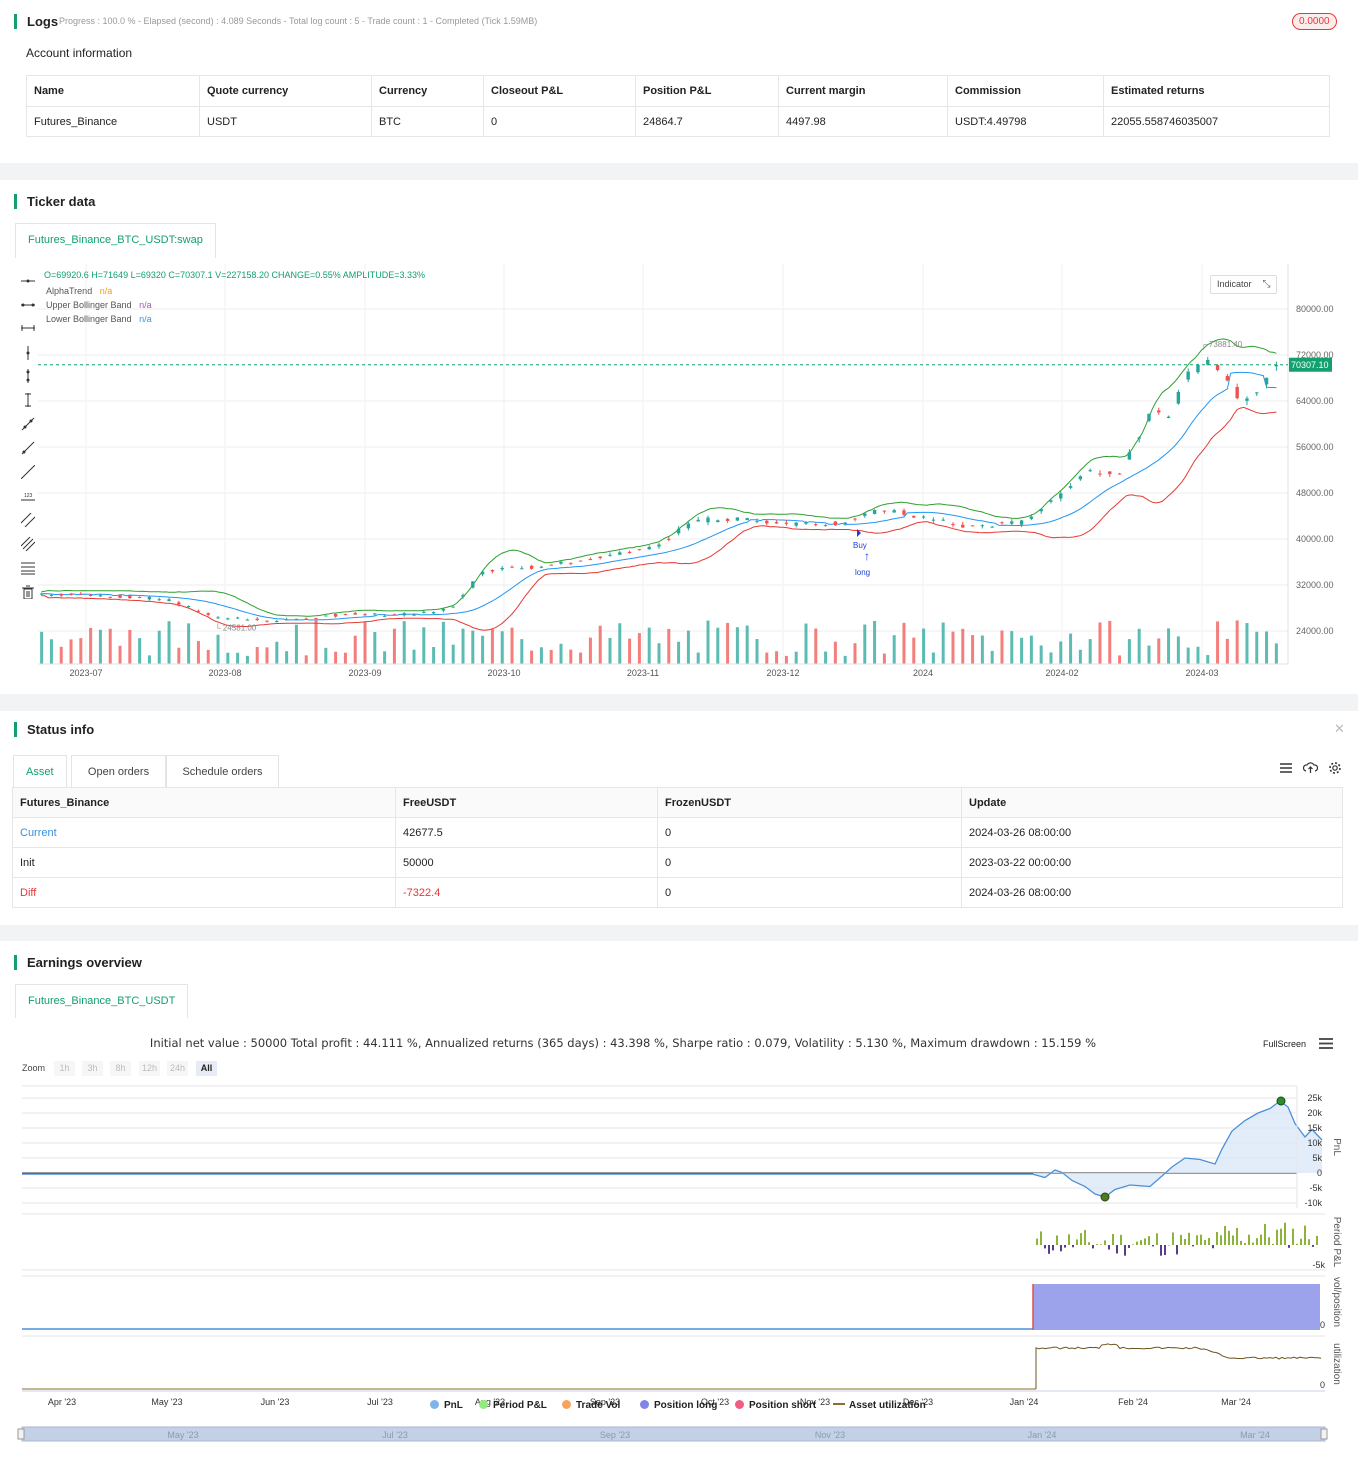 The width and height of the screenshot is (1358, 1465). What do you see at coordinates (1243, 284) in the screenshot?
I see `indicator-button: Indicator ⤡` at bounding box center [1243, 284].